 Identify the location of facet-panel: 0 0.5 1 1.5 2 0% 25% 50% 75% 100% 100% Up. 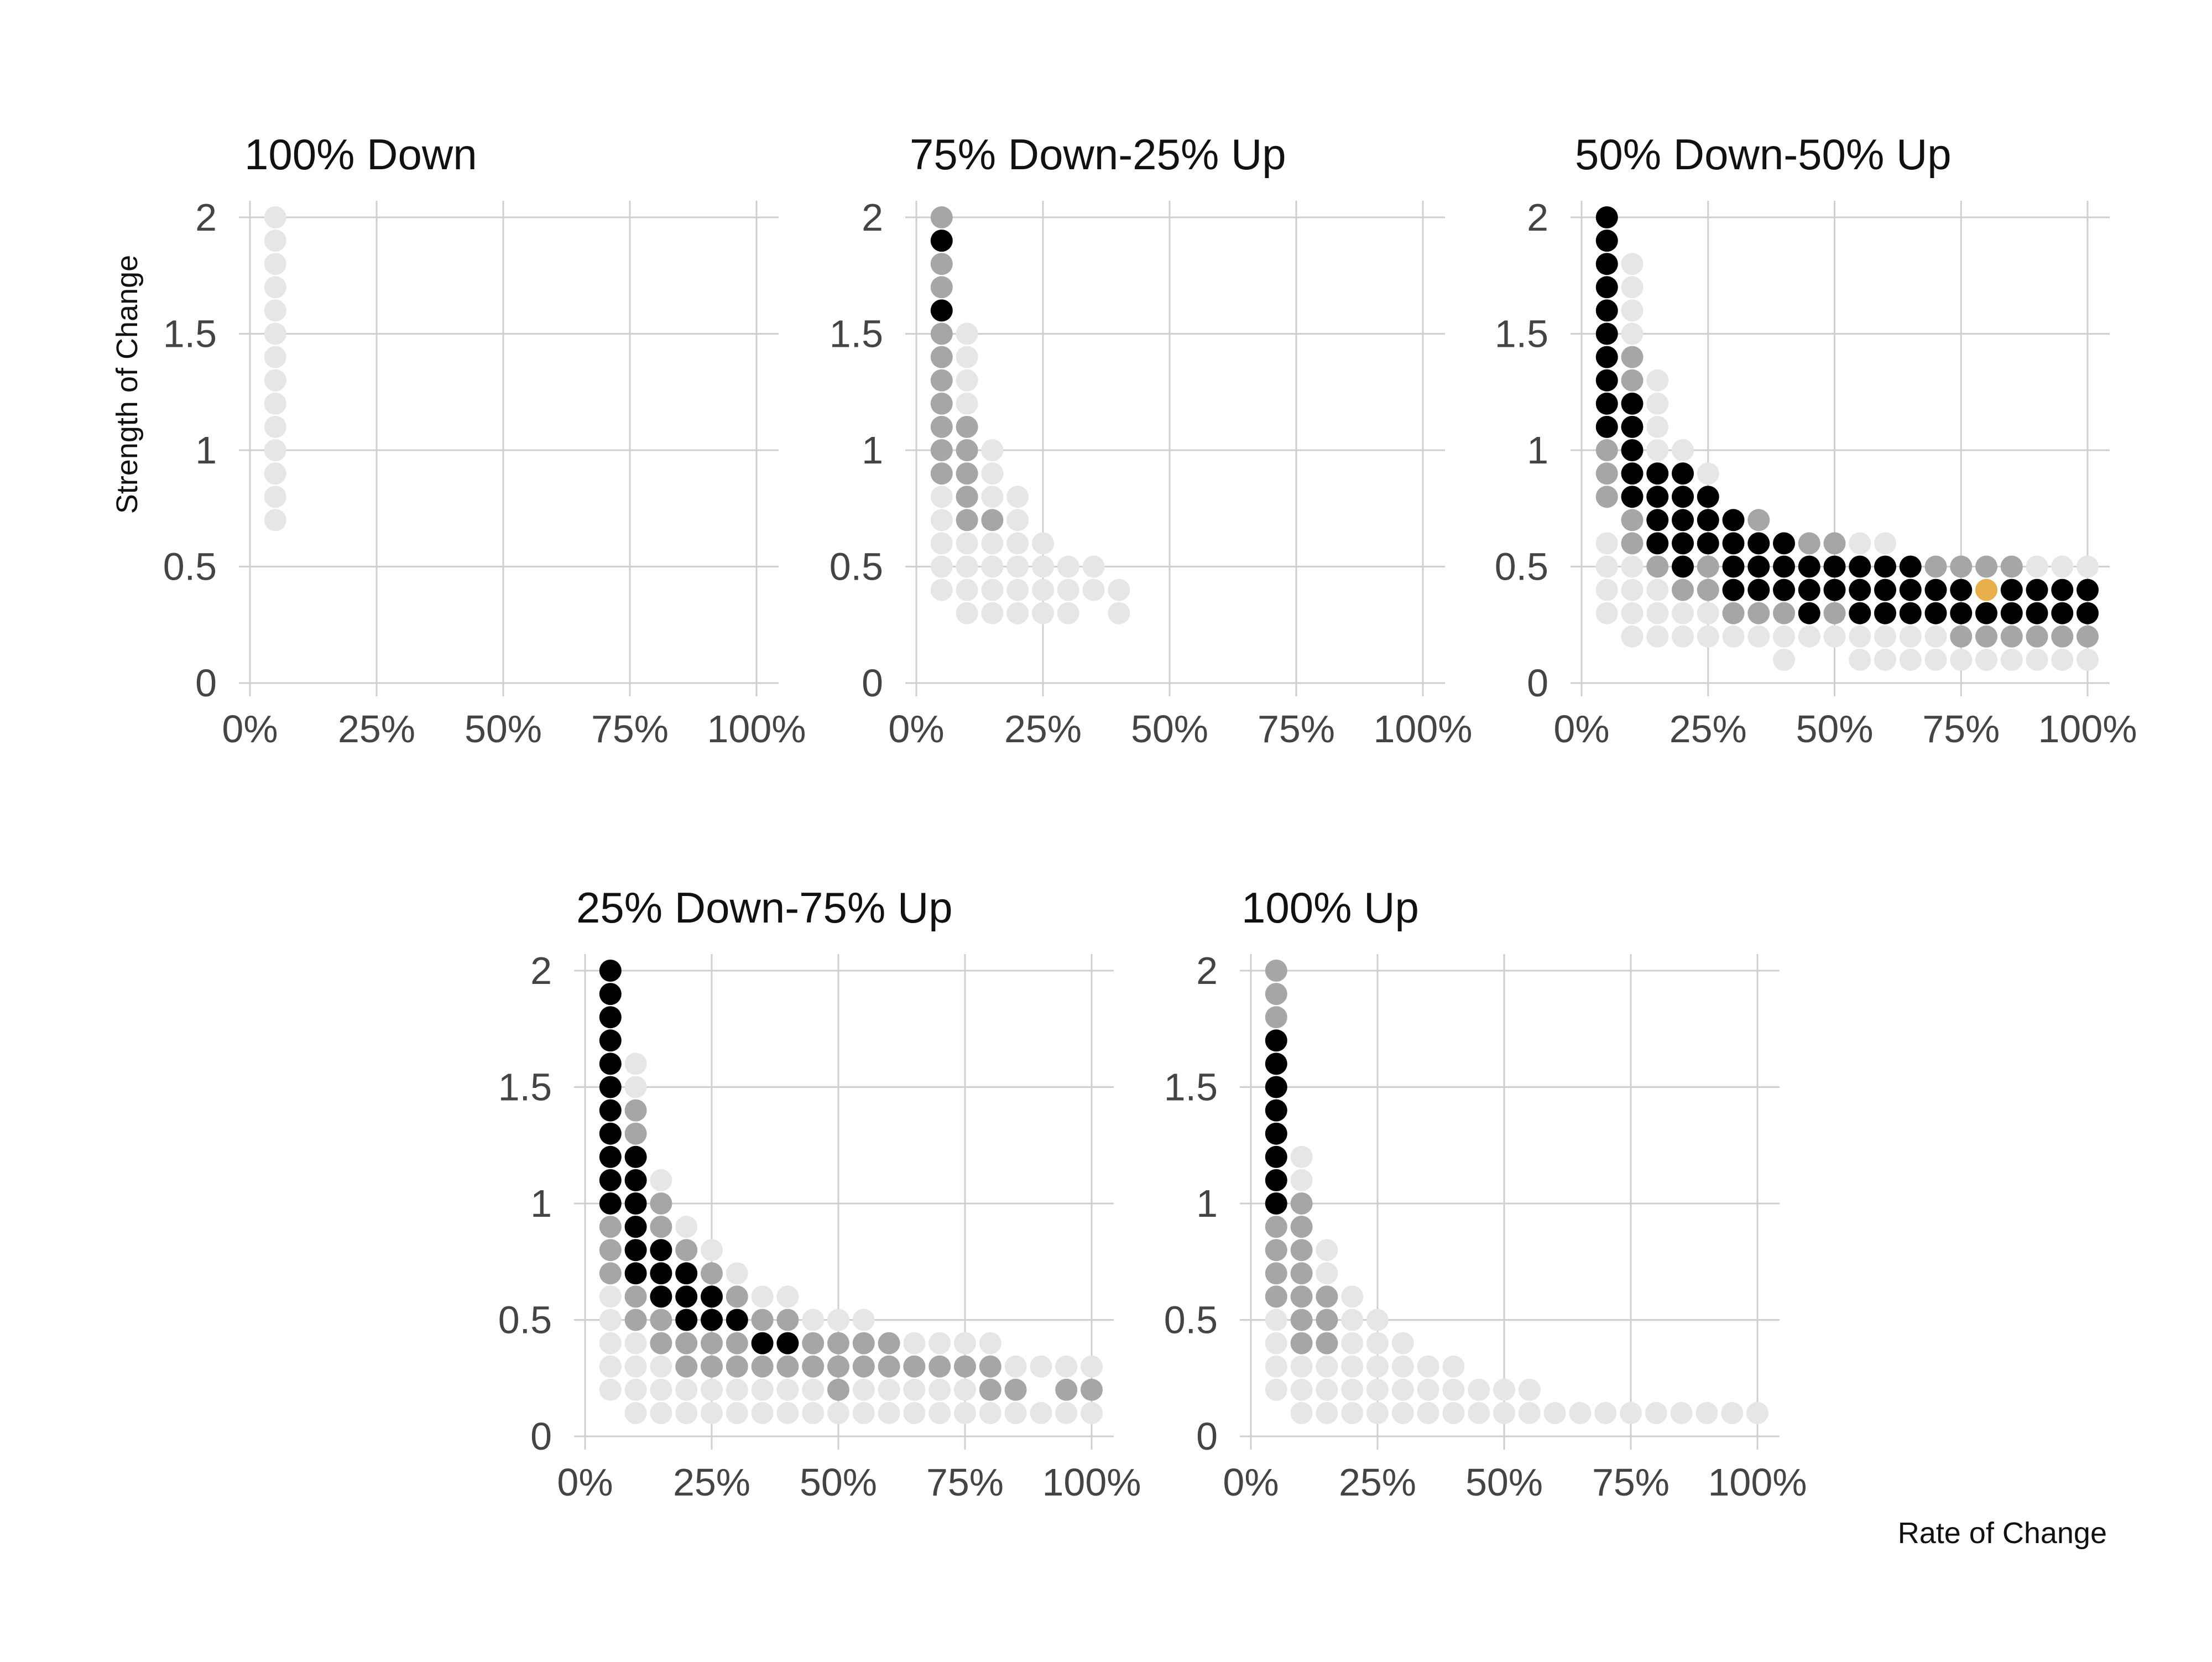
(1486, 1193).